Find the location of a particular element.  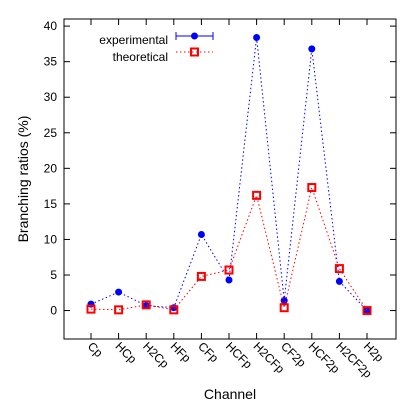

x-tick-label: HCp is located at coordinates (125, 352).